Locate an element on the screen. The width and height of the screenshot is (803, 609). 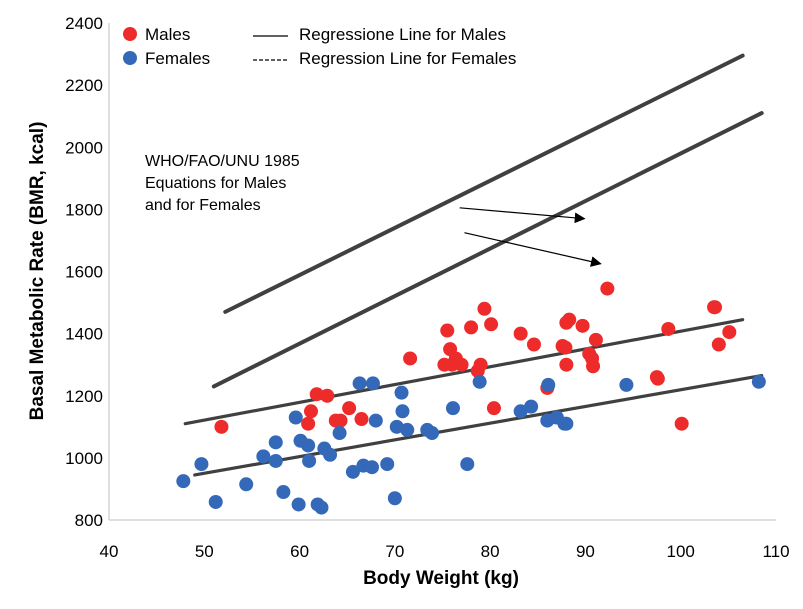
x-tick-label: 60 is located at coordinates (299, 551).